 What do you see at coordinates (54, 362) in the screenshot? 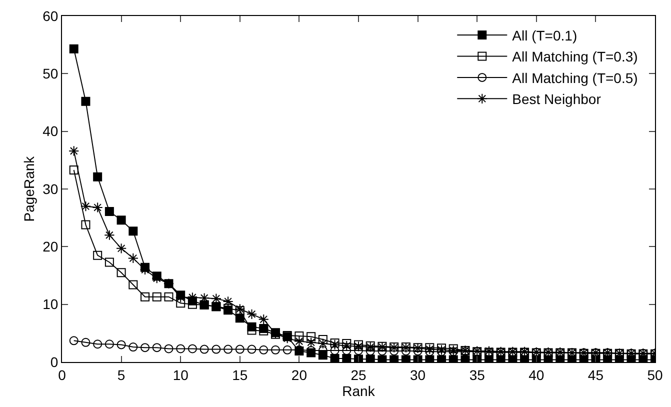
I see `y-tick-label: 0` at bounding box center [54, 362].